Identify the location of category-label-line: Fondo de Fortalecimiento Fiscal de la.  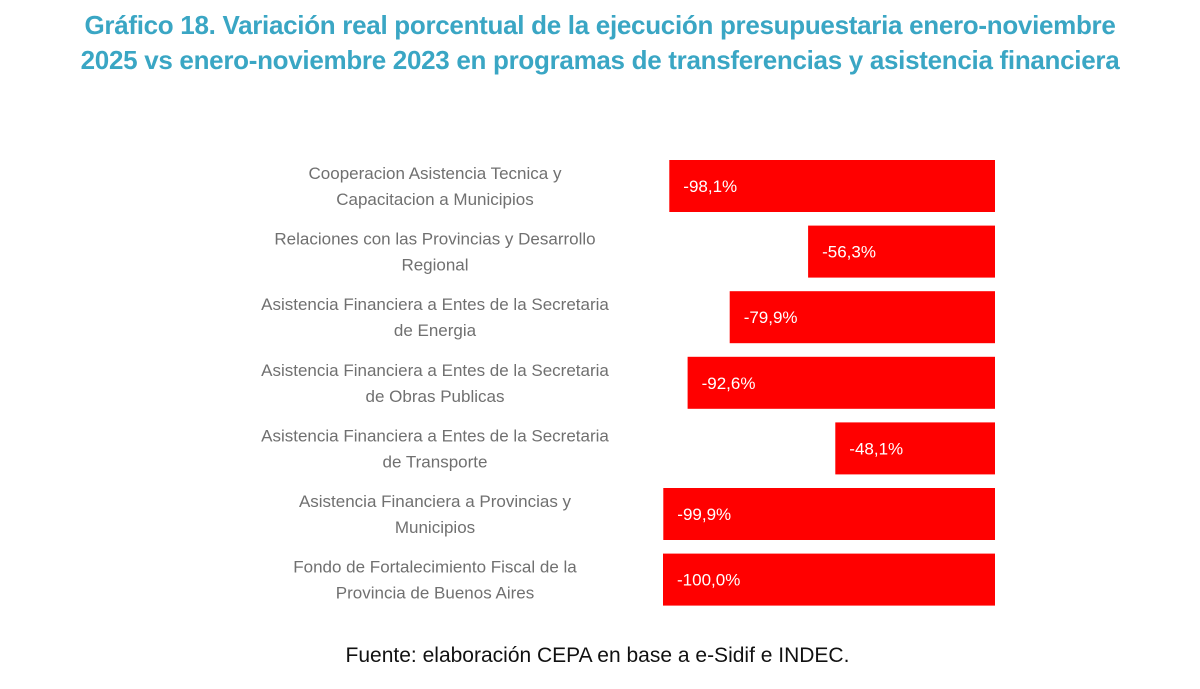
(435, 567).